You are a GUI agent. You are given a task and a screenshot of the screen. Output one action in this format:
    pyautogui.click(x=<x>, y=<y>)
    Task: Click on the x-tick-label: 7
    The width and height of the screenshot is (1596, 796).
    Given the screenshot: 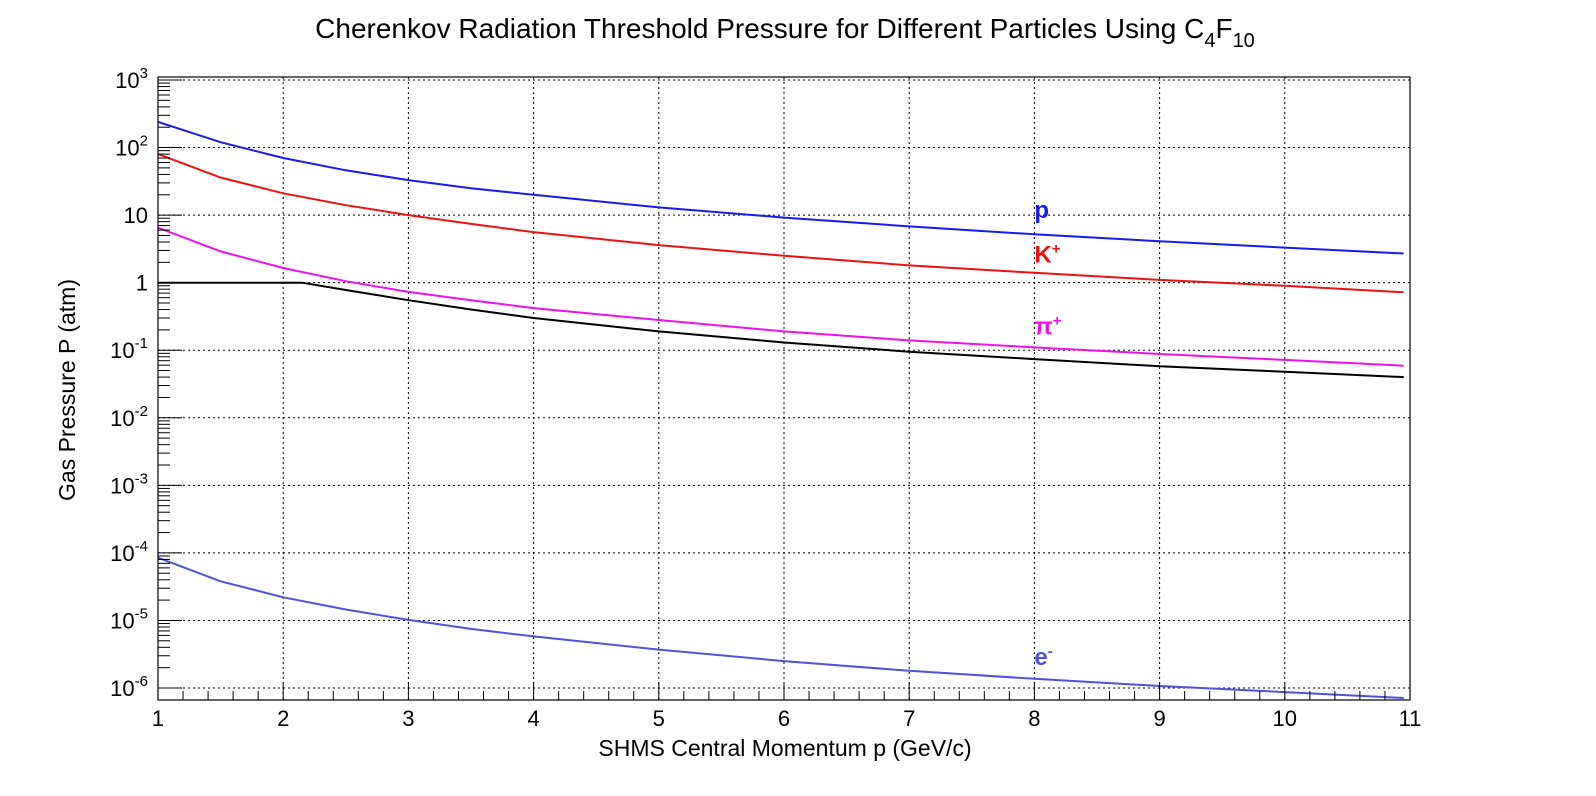 What is the action you would take?
    pyautogui.click(x=909, y=718)
    